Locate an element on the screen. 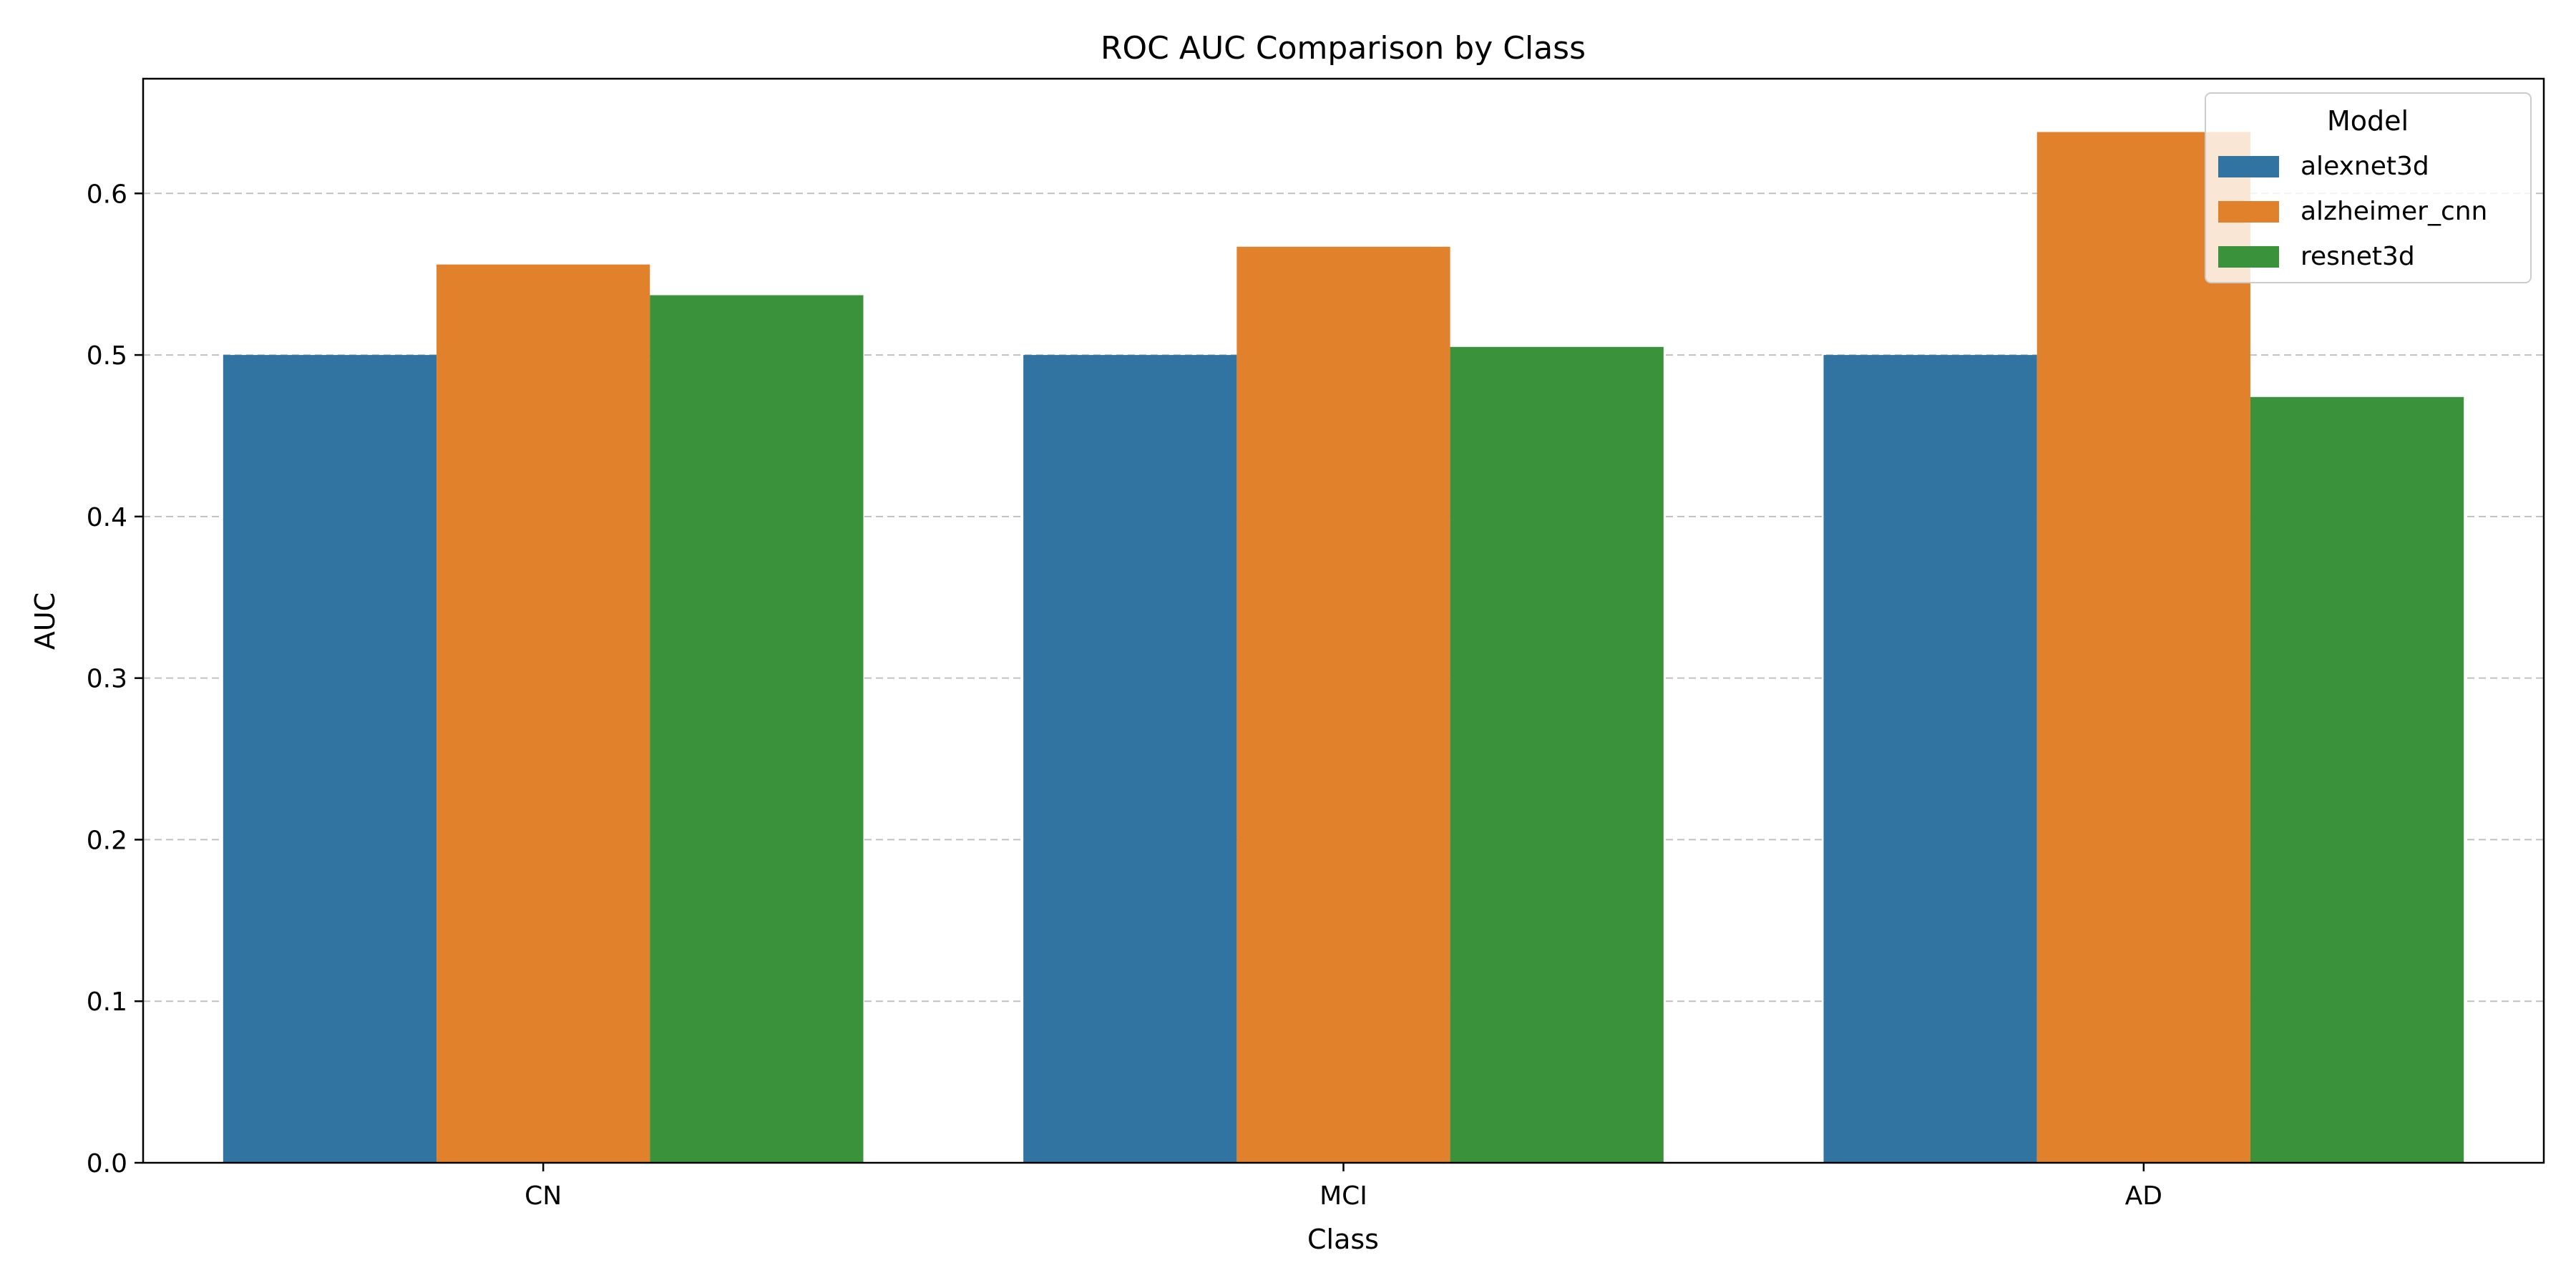  y-tick-label: 0.6 is located at coordinates (107, 194).